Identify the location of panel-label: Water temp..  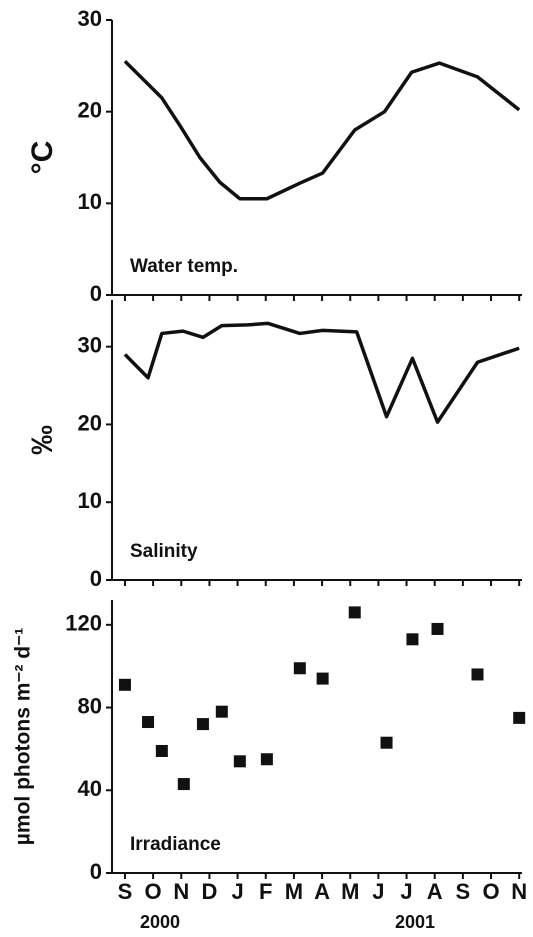
(184, 266).